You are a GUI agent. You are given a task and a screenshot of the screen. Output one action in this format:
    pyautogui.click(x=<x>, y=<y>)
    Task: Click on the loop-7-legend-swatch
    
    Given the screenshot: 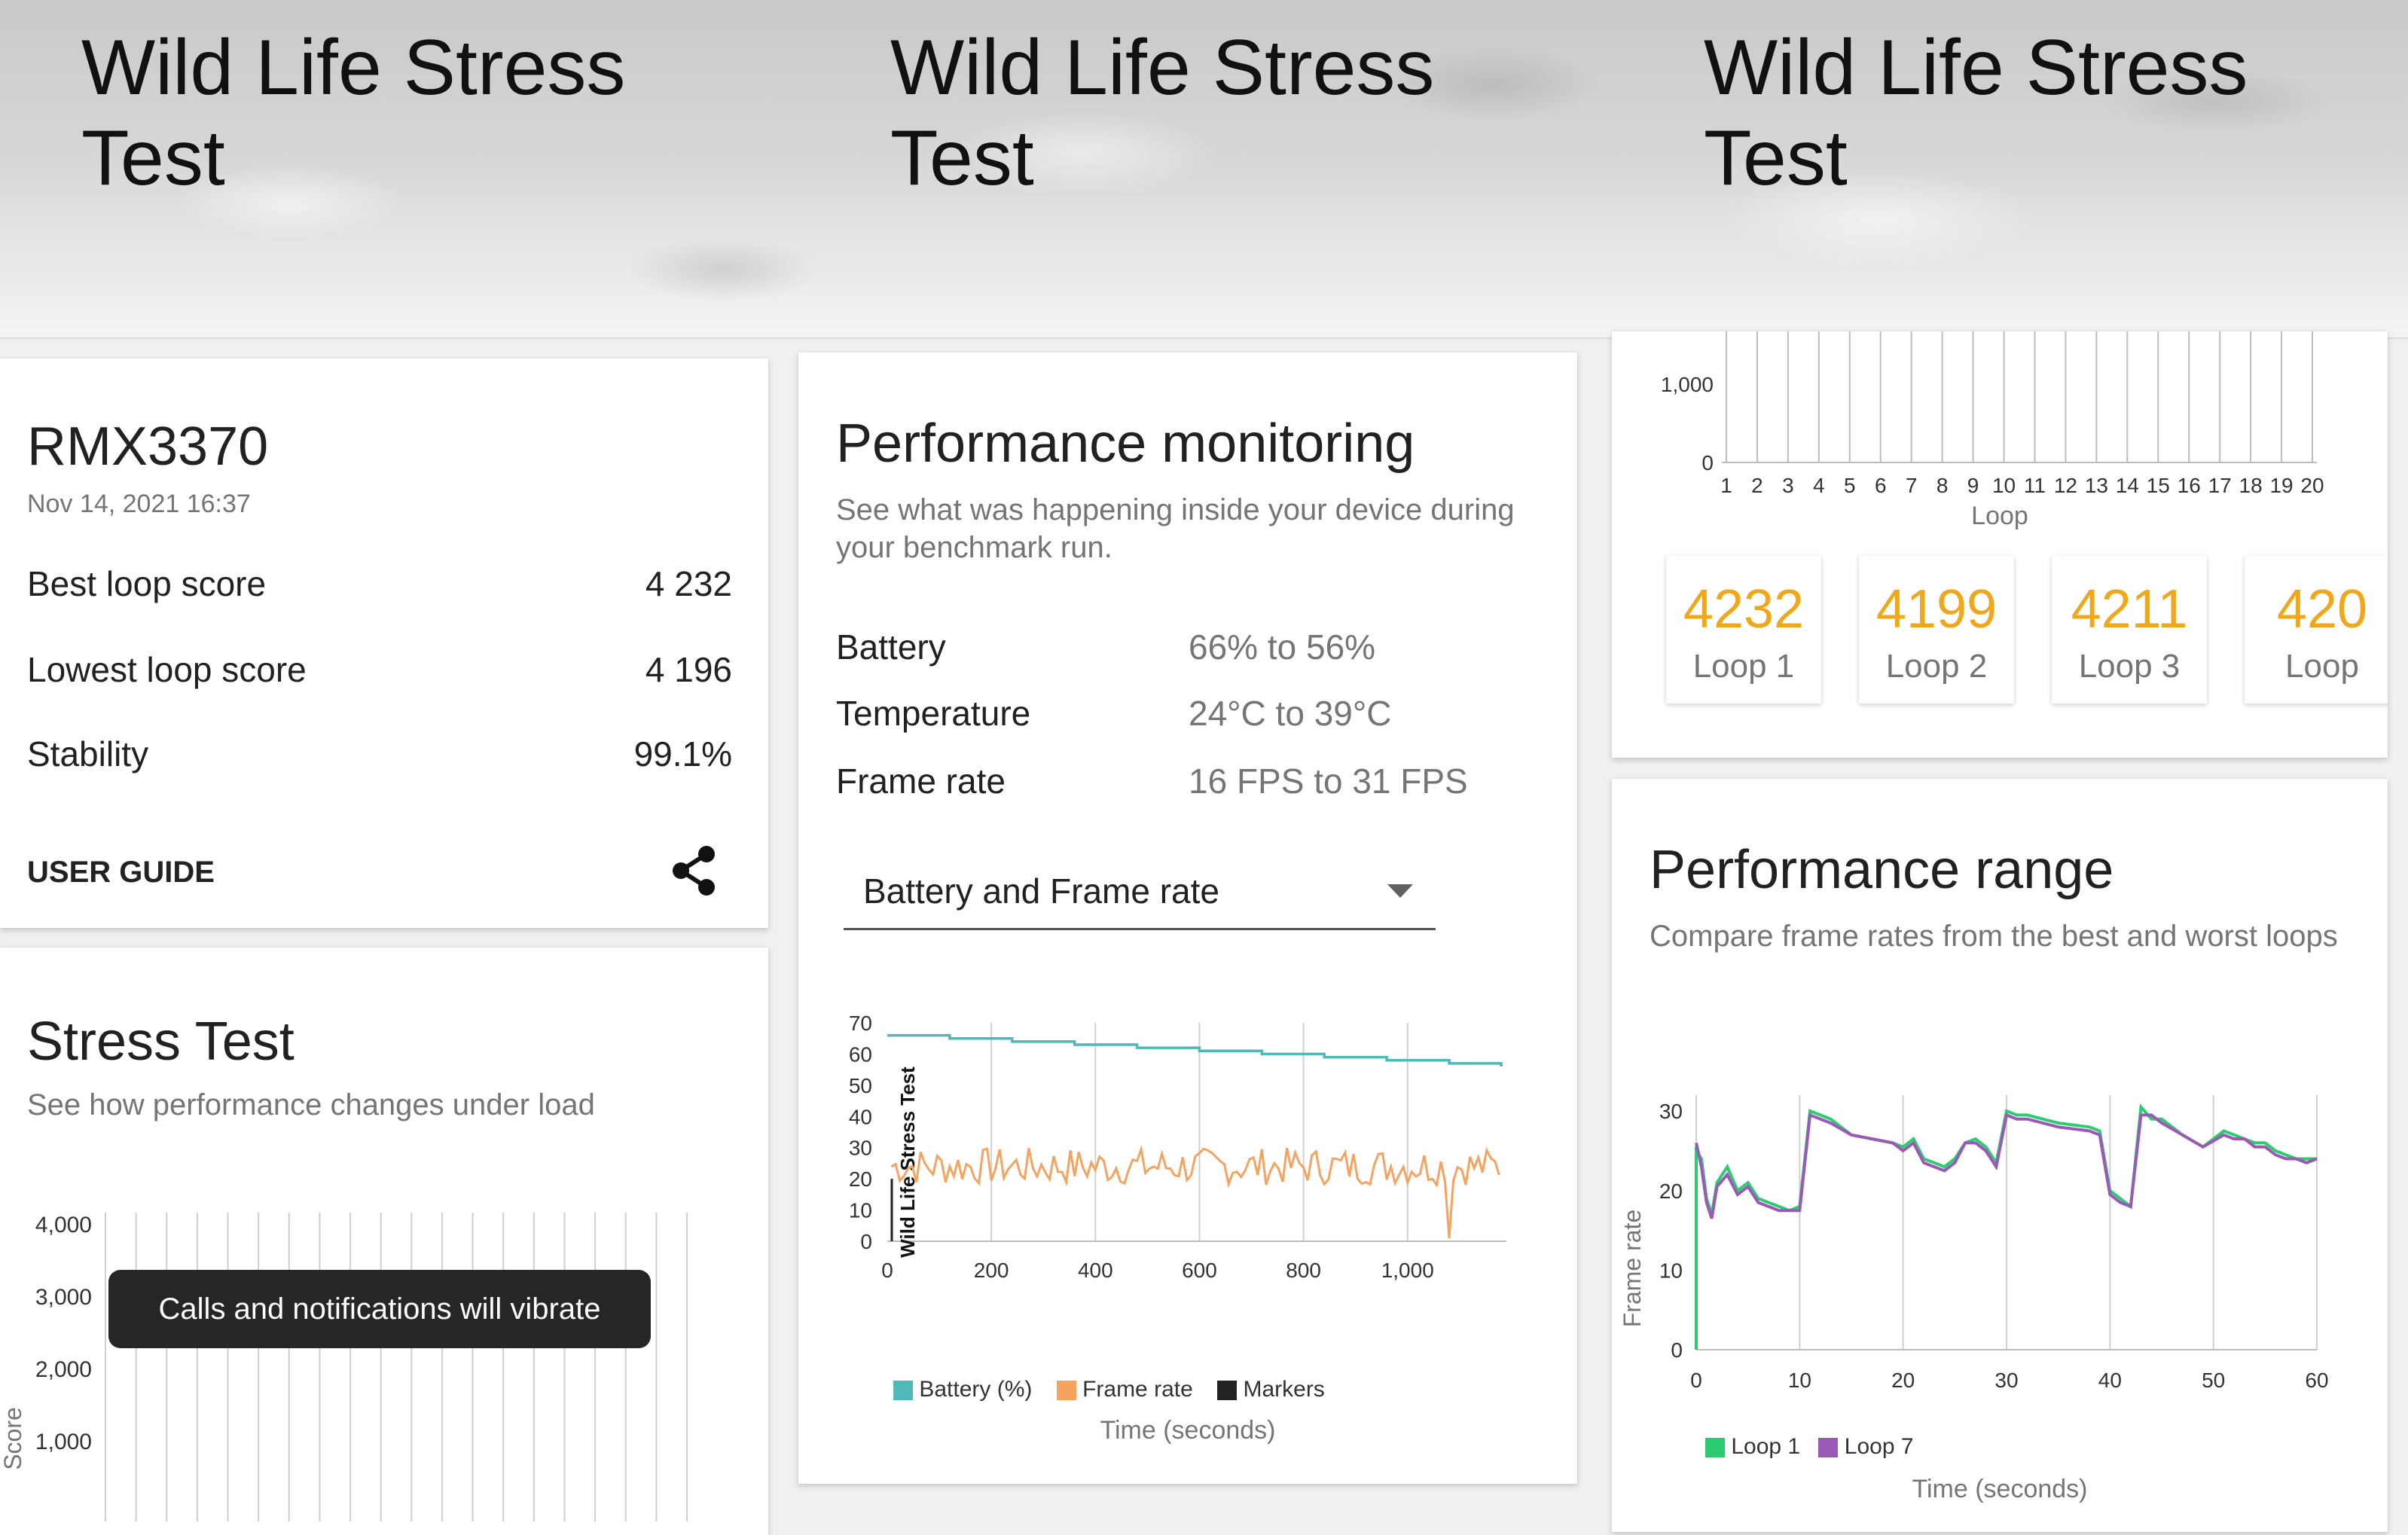 What is the action you would take?
    pyautogui.click(x=1828, y=1448)
    